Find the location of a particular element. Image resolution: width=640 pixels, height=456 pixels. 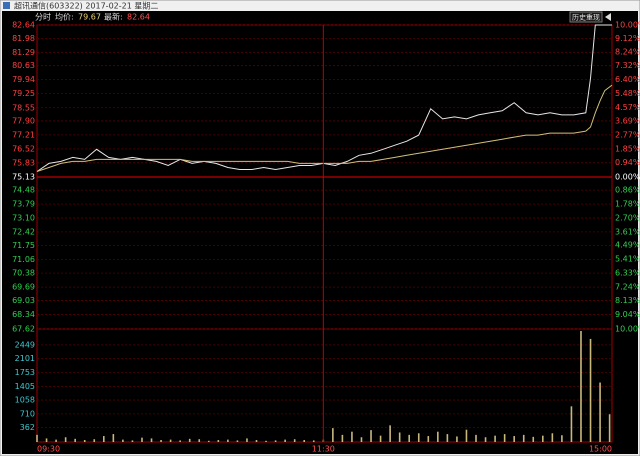

readout-value: 82.64 is located at coordinates (138, 17).